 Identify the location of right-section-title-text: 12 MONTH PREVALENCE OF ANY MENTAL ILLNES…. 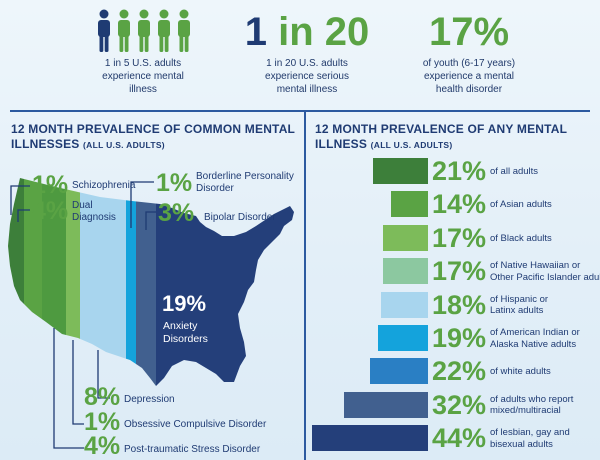
(441, 136).